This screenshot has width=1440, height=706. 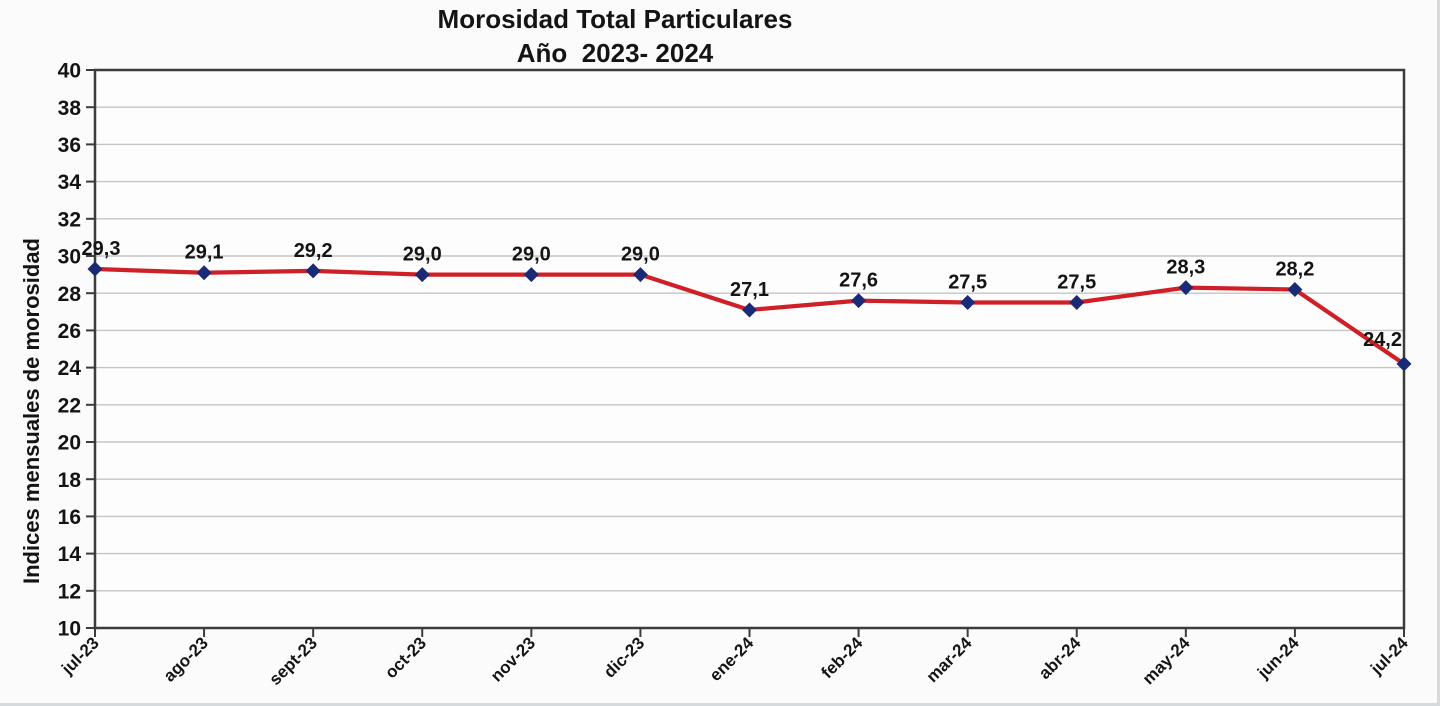 What do you see at coordinates (70, 368) in the screenshot?
I see `y-tick-label: 24` at bounding box center [70, 368].